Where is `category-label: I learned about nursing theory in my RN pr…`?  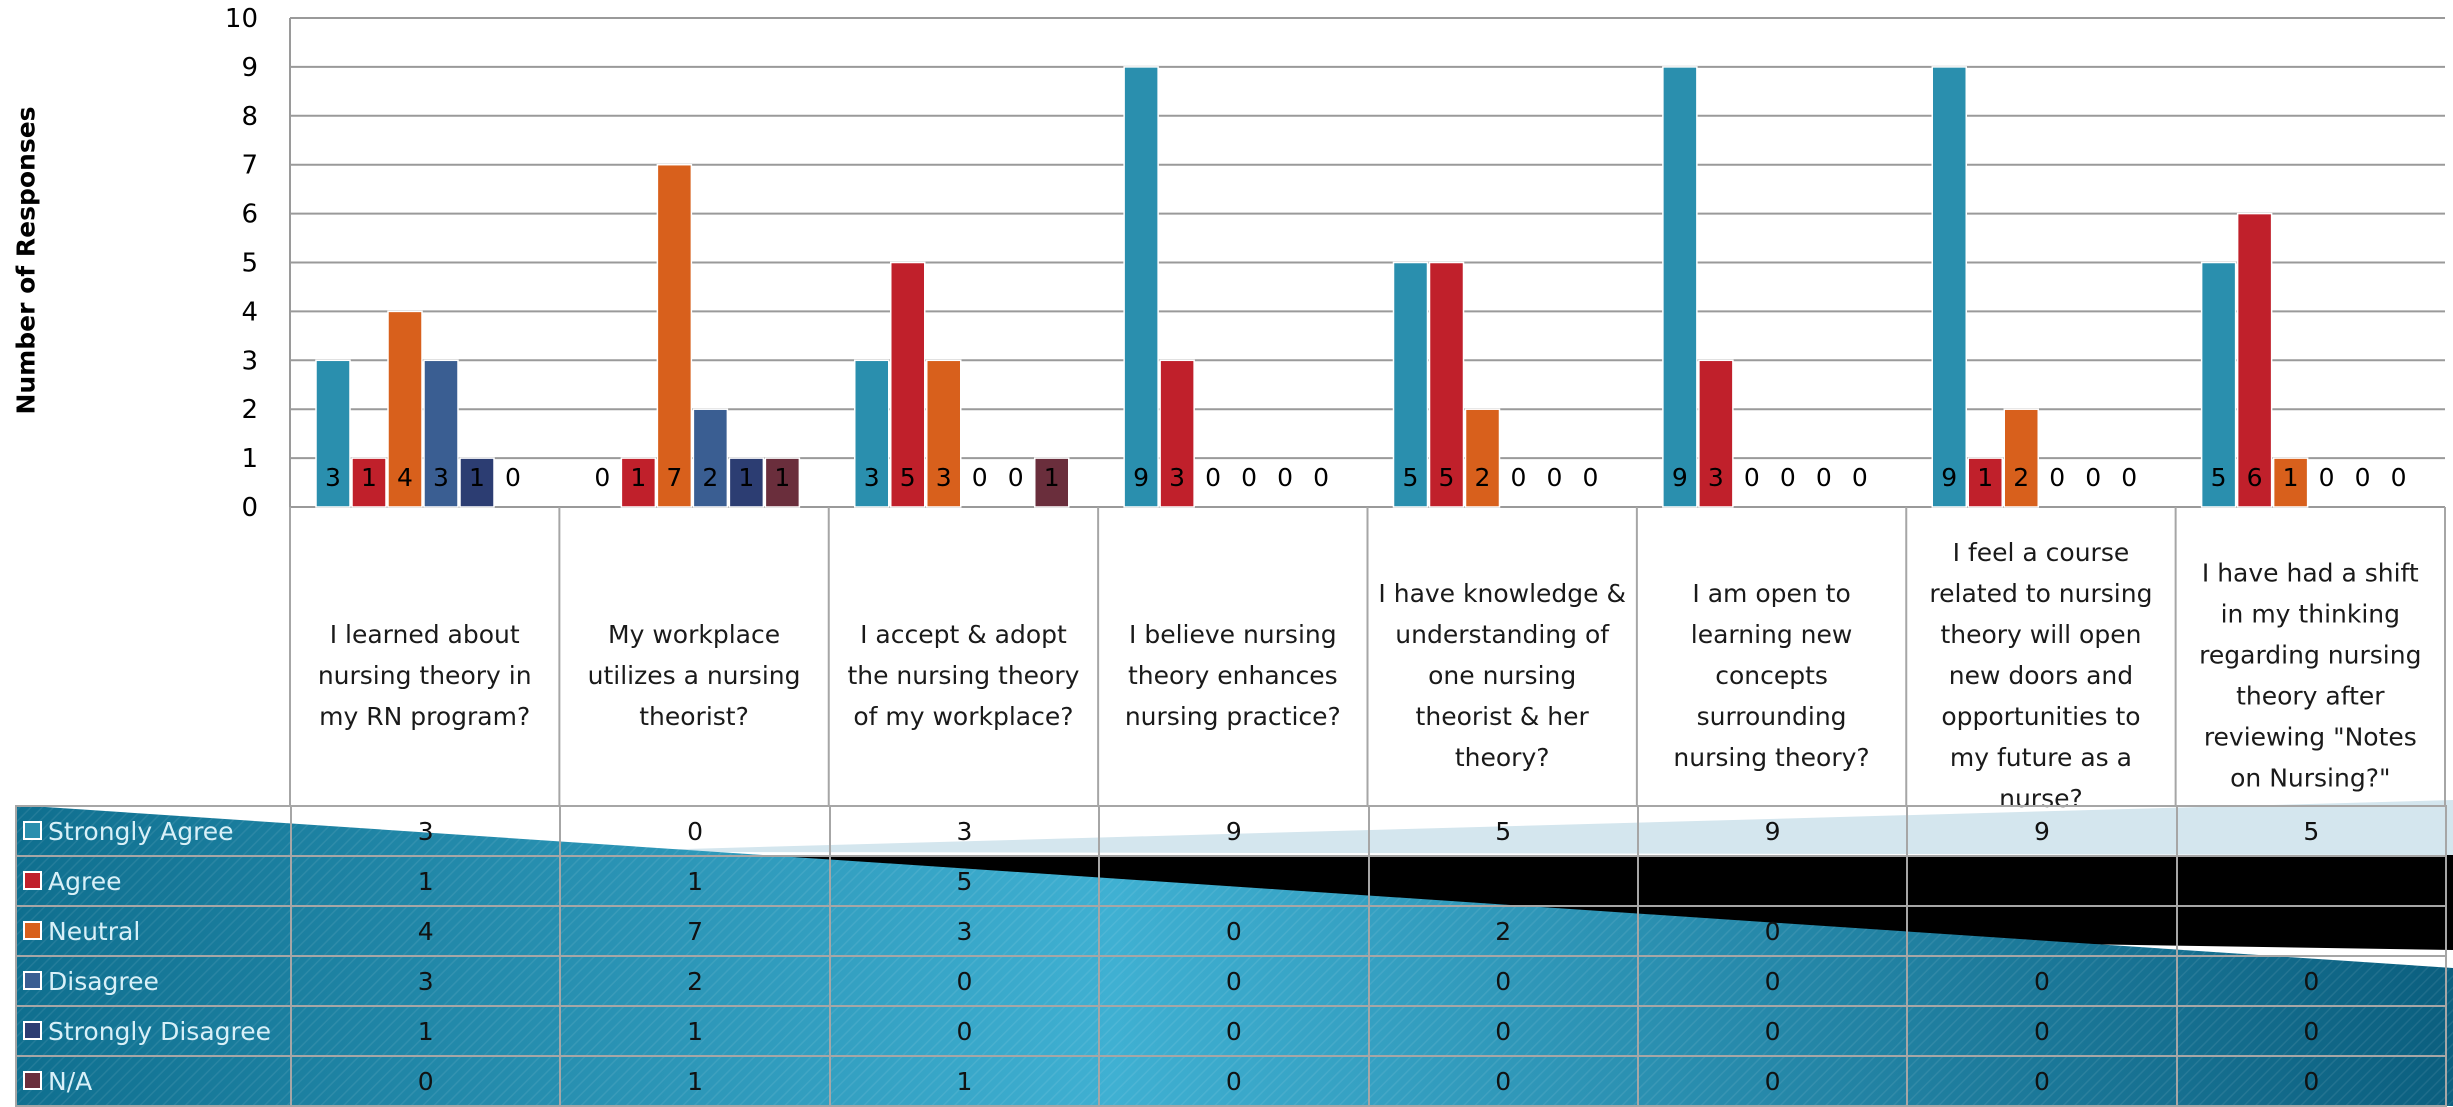 category-label: I learned about nursing theory in my RN pr… is located at coordinates (425, 675).